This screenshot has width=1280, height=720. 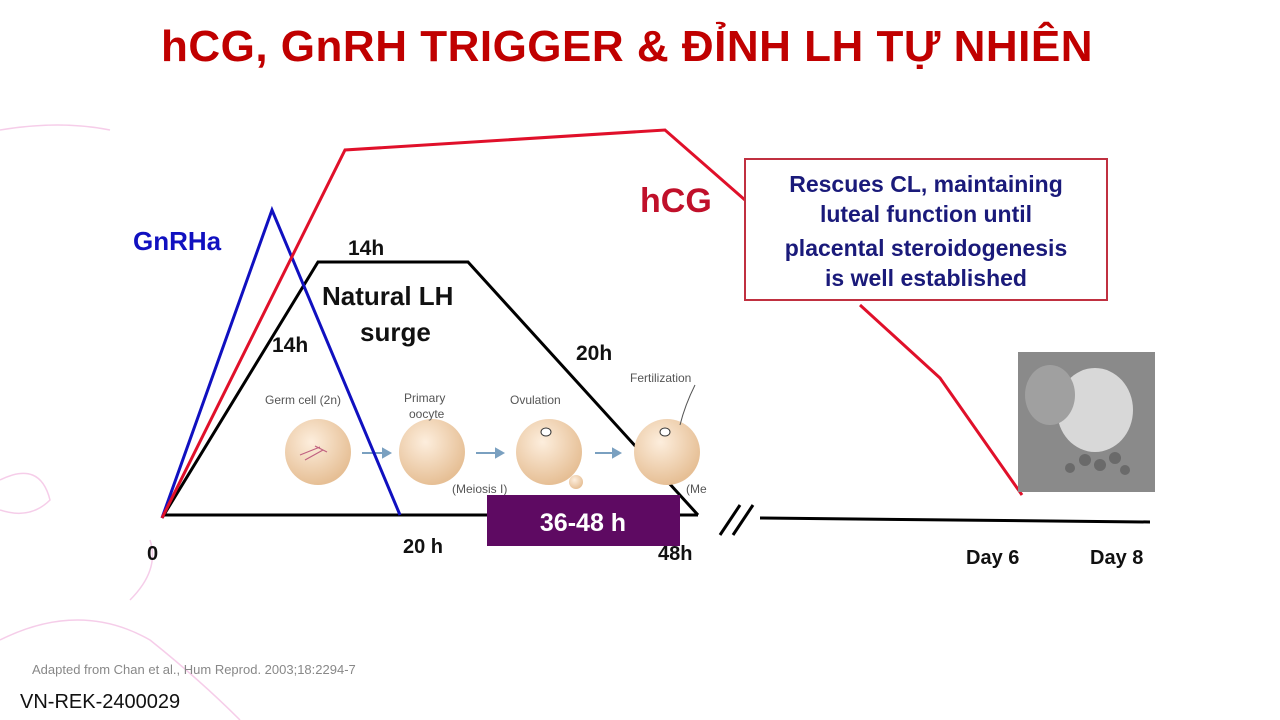 I want to click on stage-primary: Primary, so click(x=424, y=398).